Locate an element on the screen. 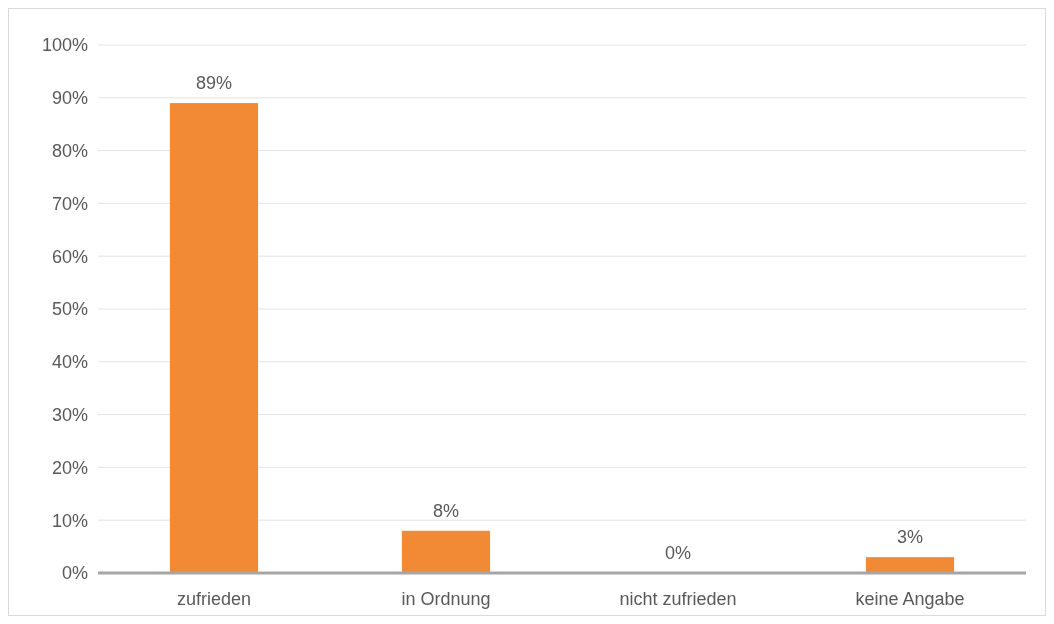 The width and height of the screenshot is (1054, 624). y-tick-label: 0% is located at coordinates (74, 573).